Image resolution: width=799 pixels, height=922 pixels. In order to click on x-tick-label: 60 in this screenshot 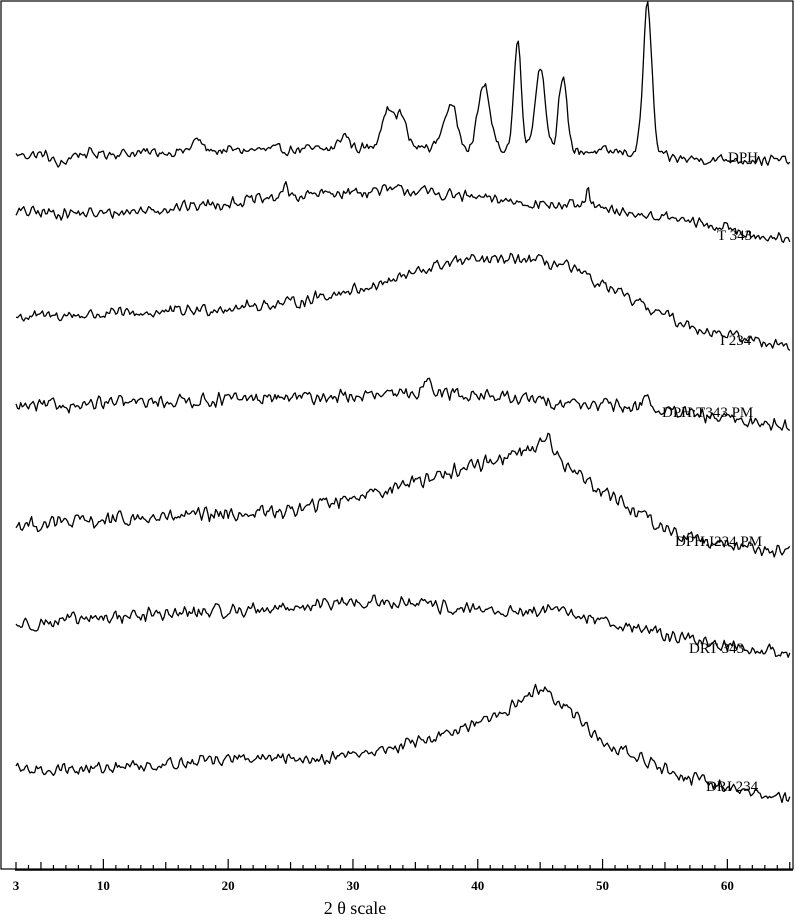, I will do `click(727, 885)`.